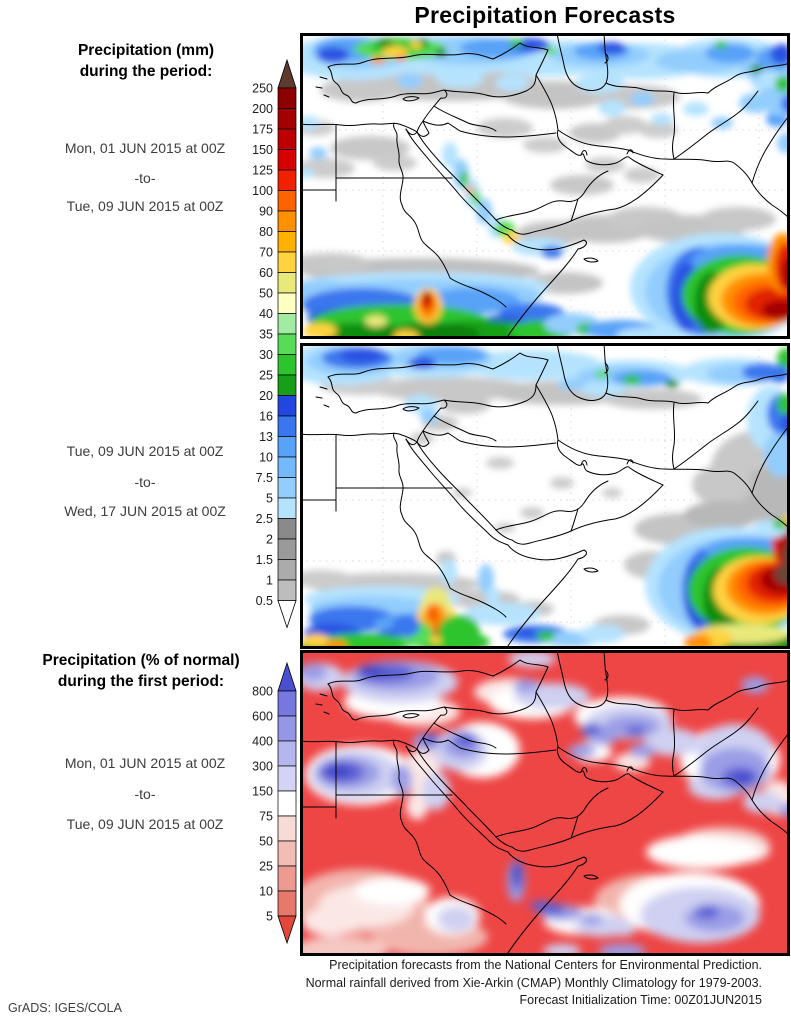  Describe the element at coordinates (145, 794) in the screenshot. I see `pct-period-separator: -to-` at that location.